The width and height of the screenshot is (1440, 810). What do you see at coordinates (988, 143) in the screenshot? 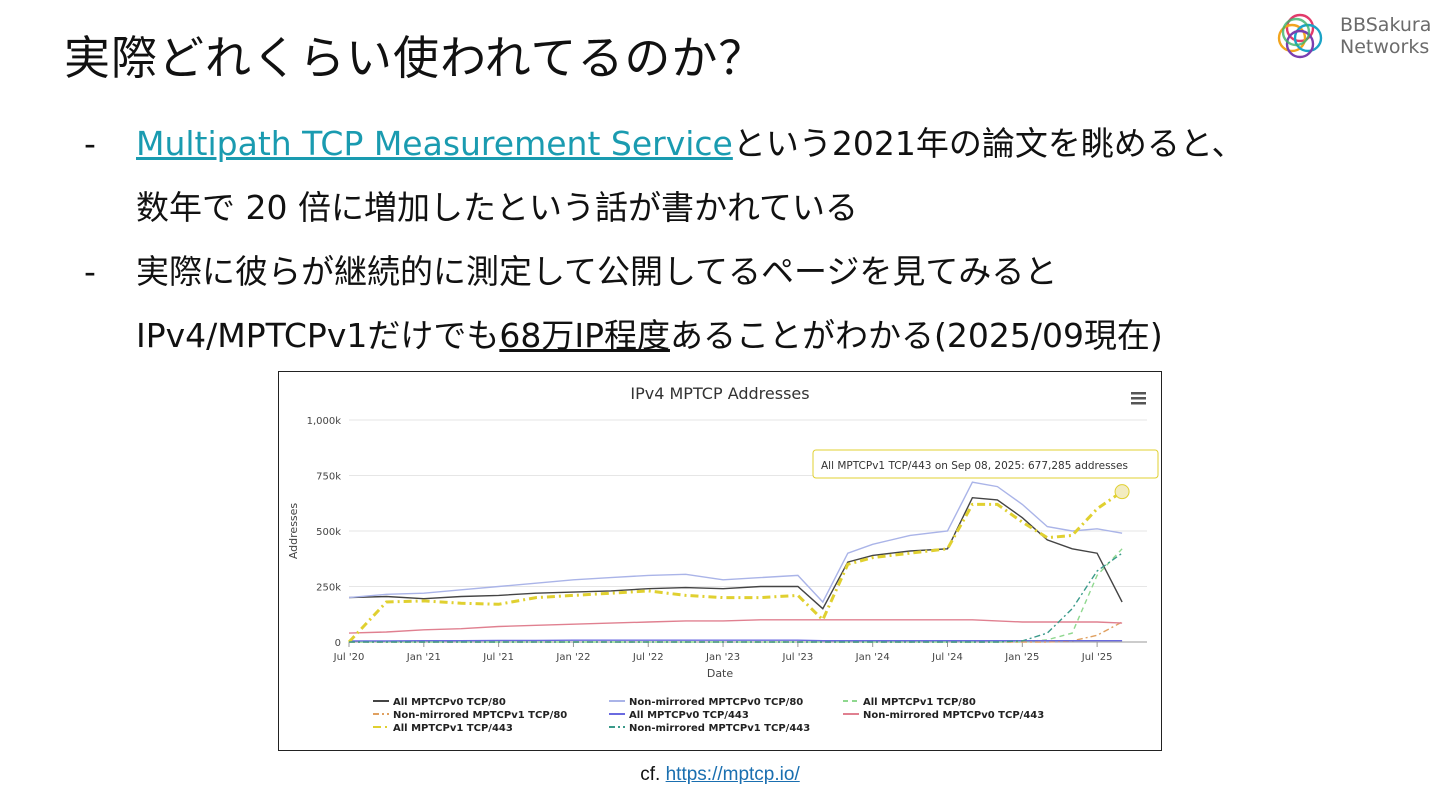
I see `bullet-1-text: という2021年の論文を眺めると、` at bounding box center [988, 143].